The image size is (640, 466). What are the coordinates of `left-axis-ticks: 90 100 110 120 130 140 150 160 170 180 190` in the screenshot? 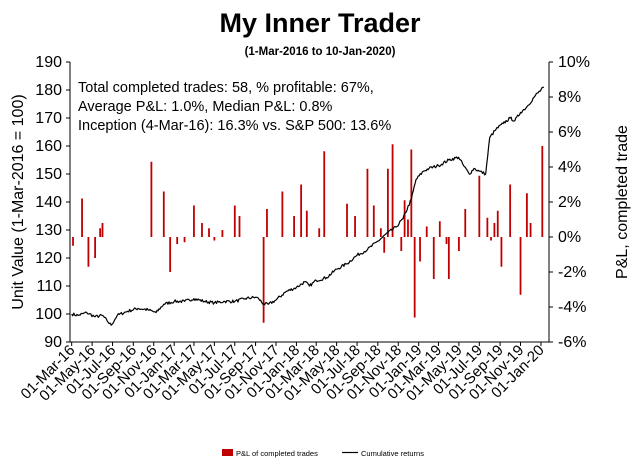 It's located at (52, 202).